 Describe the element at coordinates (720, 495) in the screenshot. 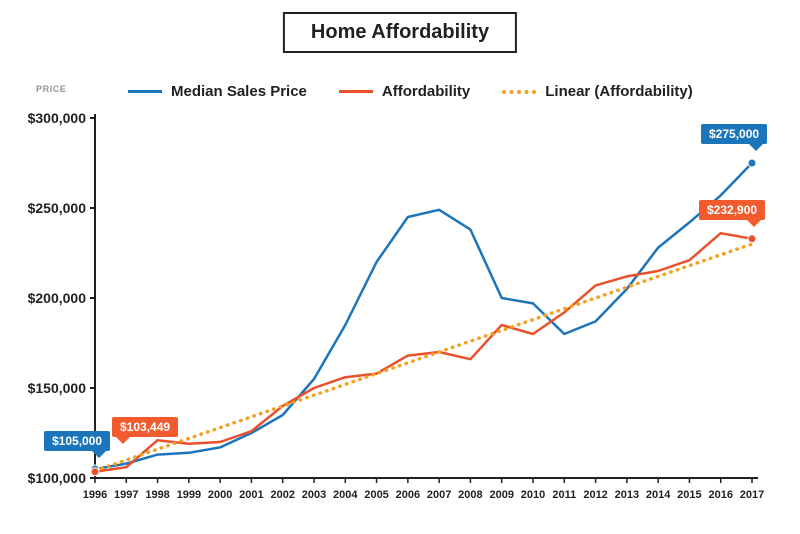

I see `x-tick-label: 2016` at that location.